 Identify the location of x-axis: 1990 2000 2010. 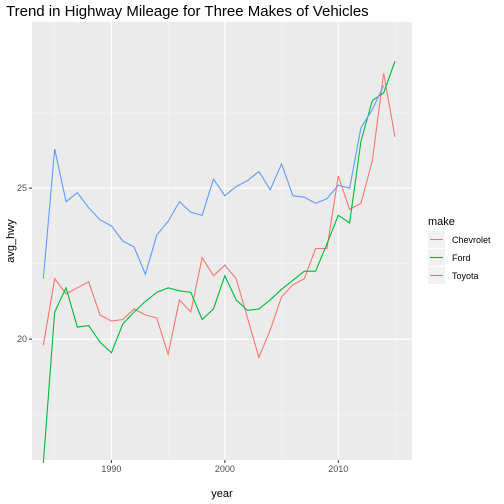
(224, 467).